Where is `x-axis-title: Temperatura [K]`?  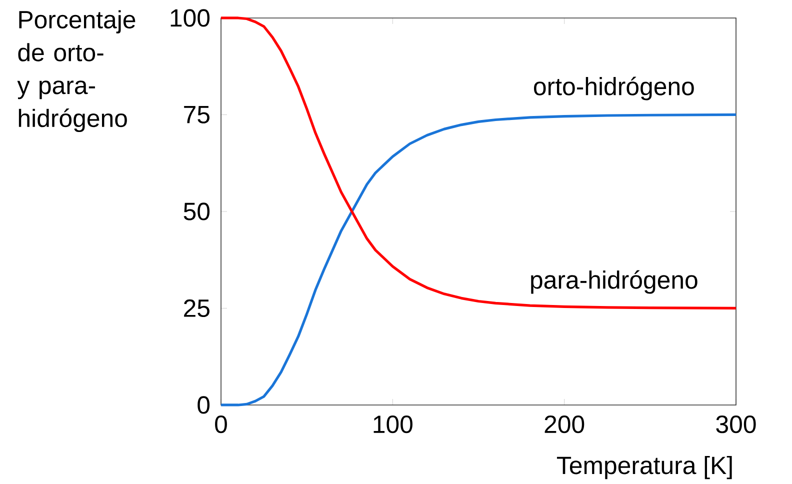
x-axis-title: Temperatura [K] is located at coordinates (644, 468).